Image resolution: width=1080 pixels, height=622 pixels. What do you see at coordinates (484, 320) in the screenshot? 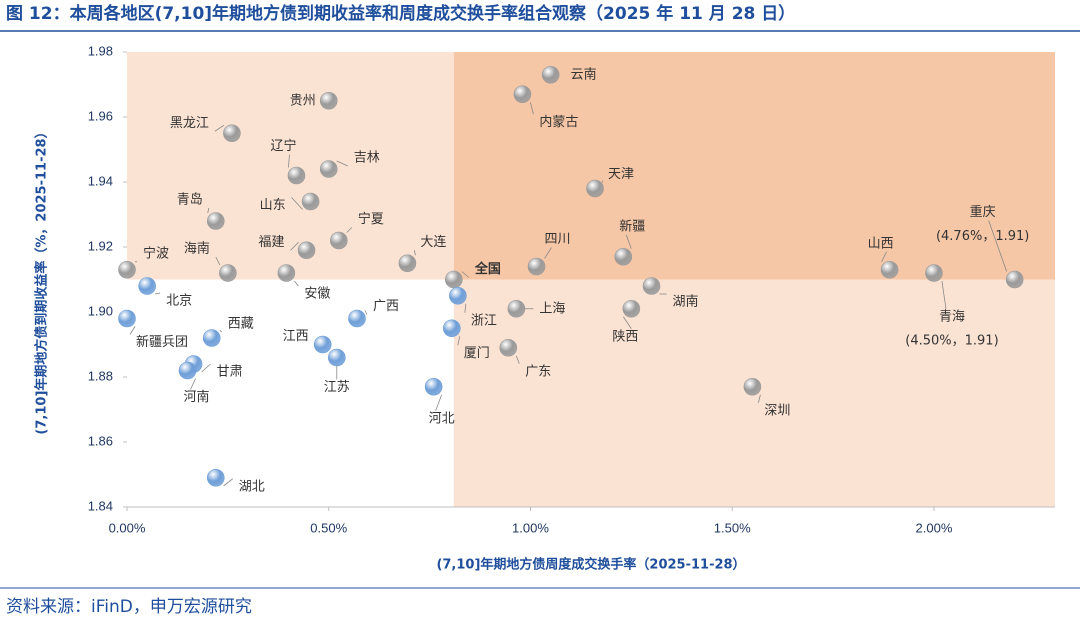
I see `point-label: 浙江` at bounding box center [484, 320].